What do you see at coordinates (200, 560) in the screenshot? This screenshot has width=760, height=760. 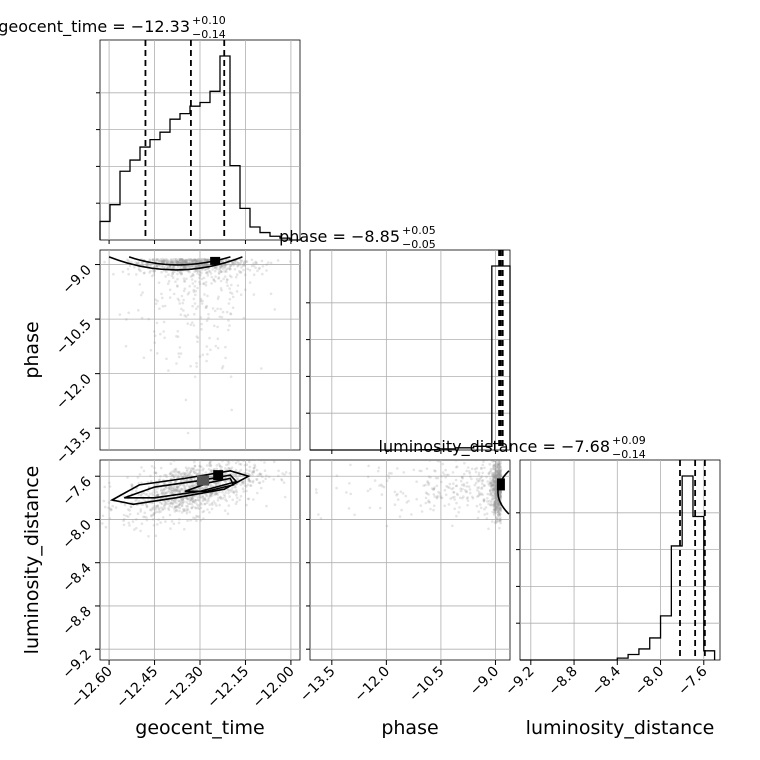 I see `scatter-panel-geocent_time-vs-luminosity_distance` at bounding box center [200, 560].